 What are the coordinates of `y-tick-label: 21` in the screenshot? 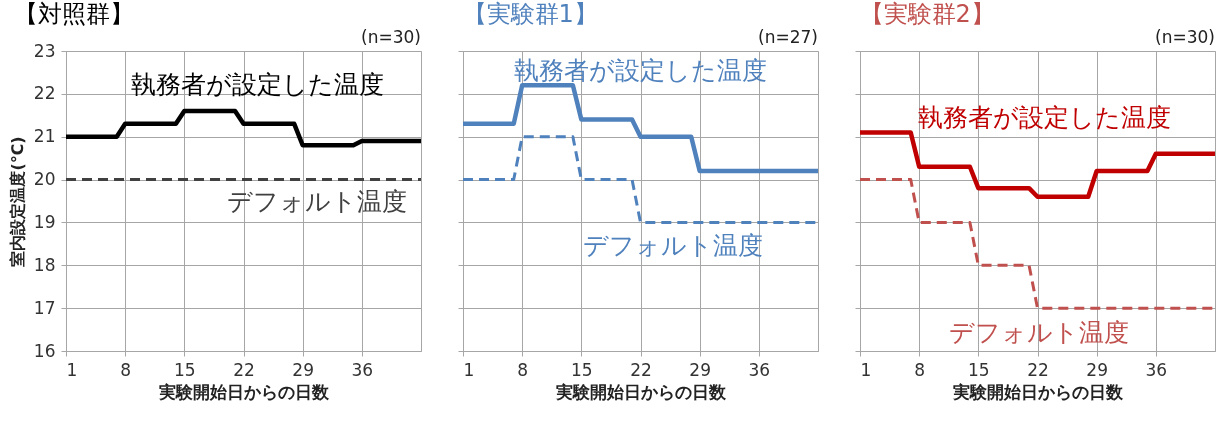 It's located at (44, 136).